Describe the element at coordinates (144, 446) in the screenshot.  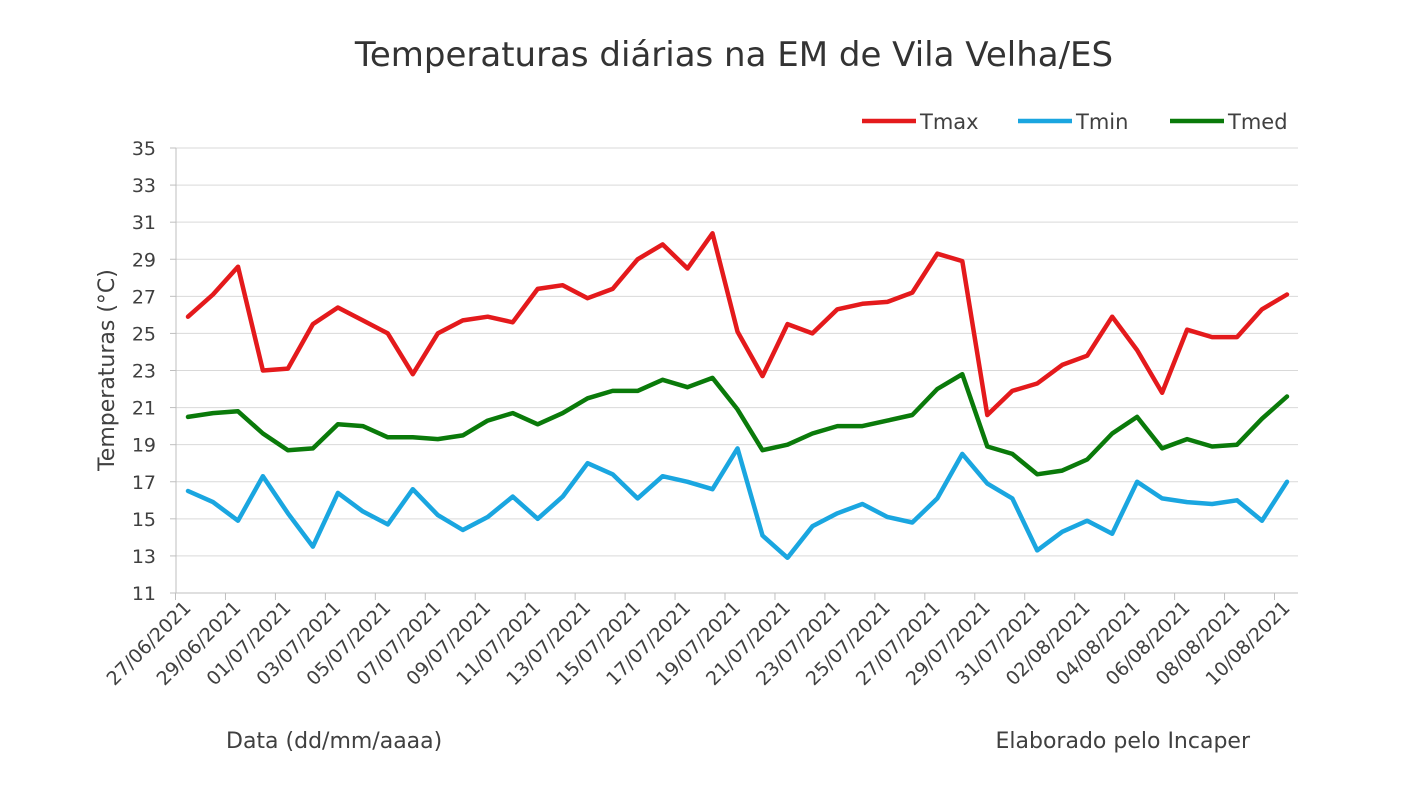
I see `y-tick-label: 19` at that location.